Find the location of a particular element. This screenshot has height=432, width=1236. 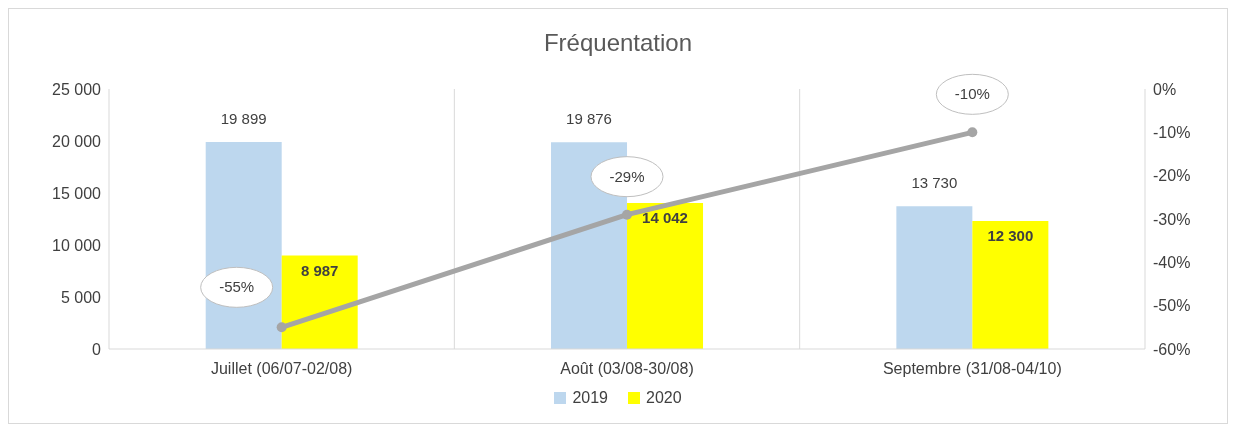

y-tick-label: 15 000 is located at coordinates (77, 193).